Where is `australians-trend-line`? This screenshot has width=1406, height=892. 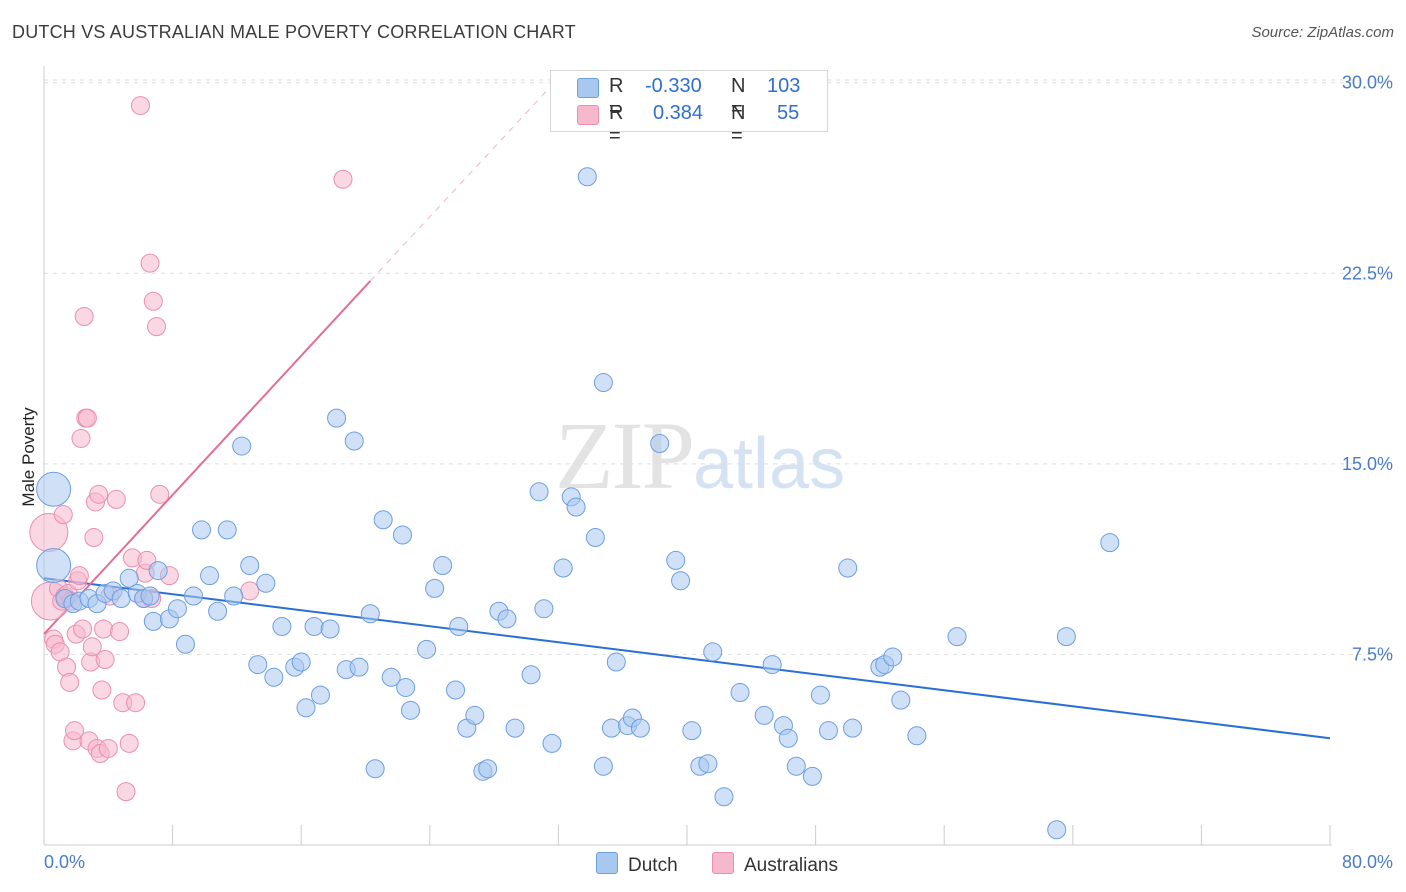
australians-trend-line is located at coordinates (207, 457).